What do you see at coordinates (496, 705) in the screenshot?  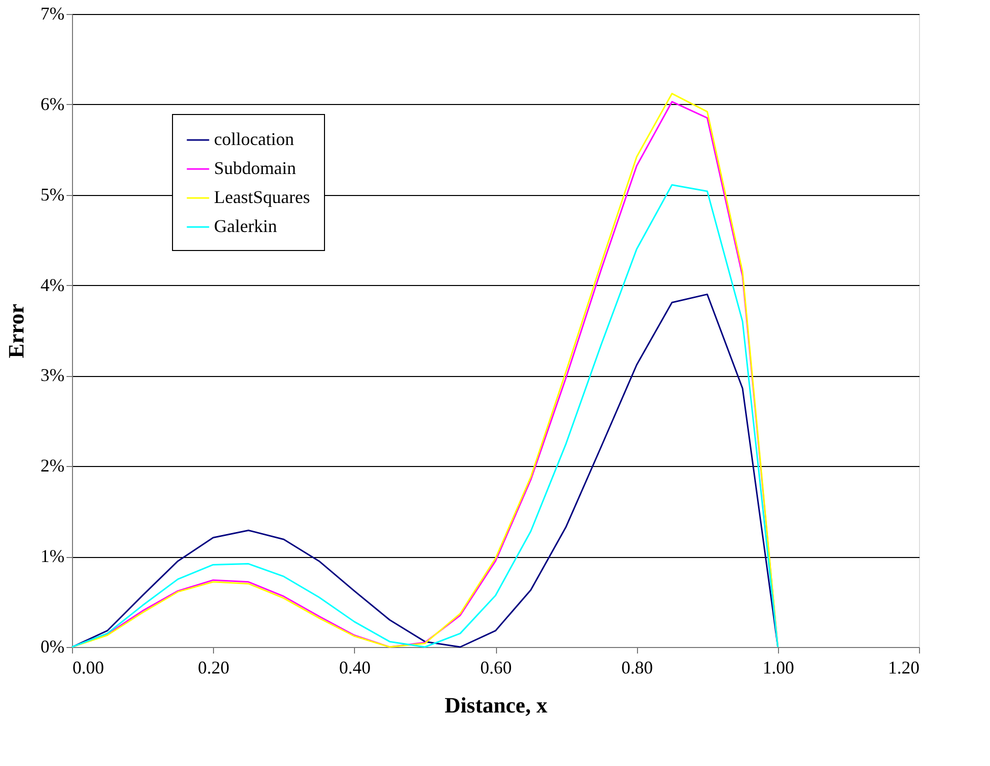 I see `x-axis-title: Distance, x` at bounding box center [496, 705].